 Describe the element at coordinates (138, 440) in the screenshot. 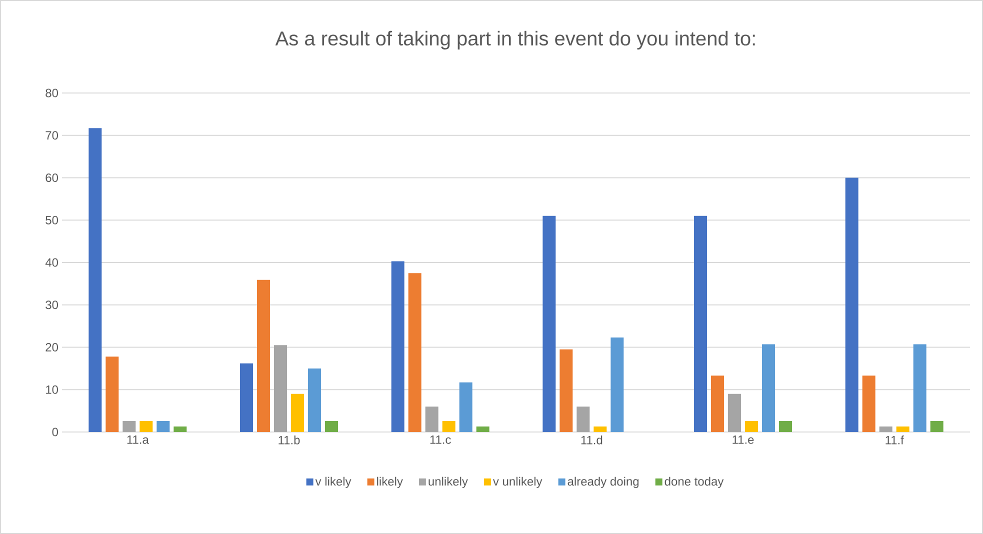

I see `x-tick-label: 11.a` at that location.